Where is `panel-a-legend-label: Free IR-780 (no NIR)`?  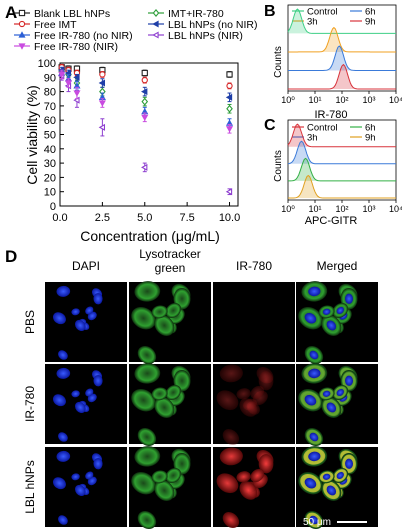 panel-a-legend-label: Free IR-780 (no NIR) is located at coordinates (83, 36).